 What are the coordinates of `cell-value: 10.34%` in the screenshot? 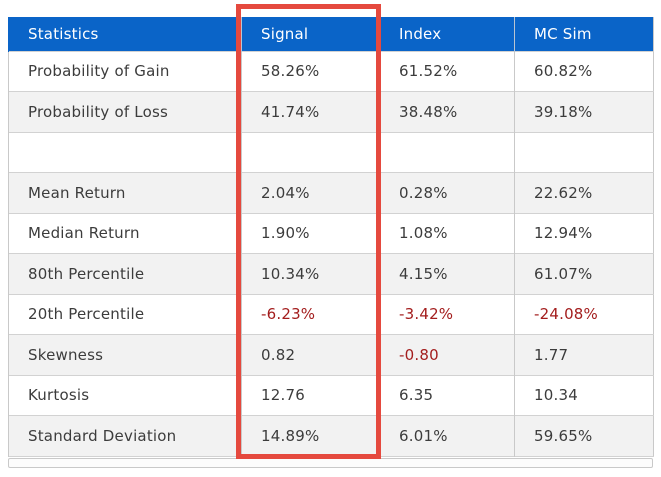 It's located at (310, 273).